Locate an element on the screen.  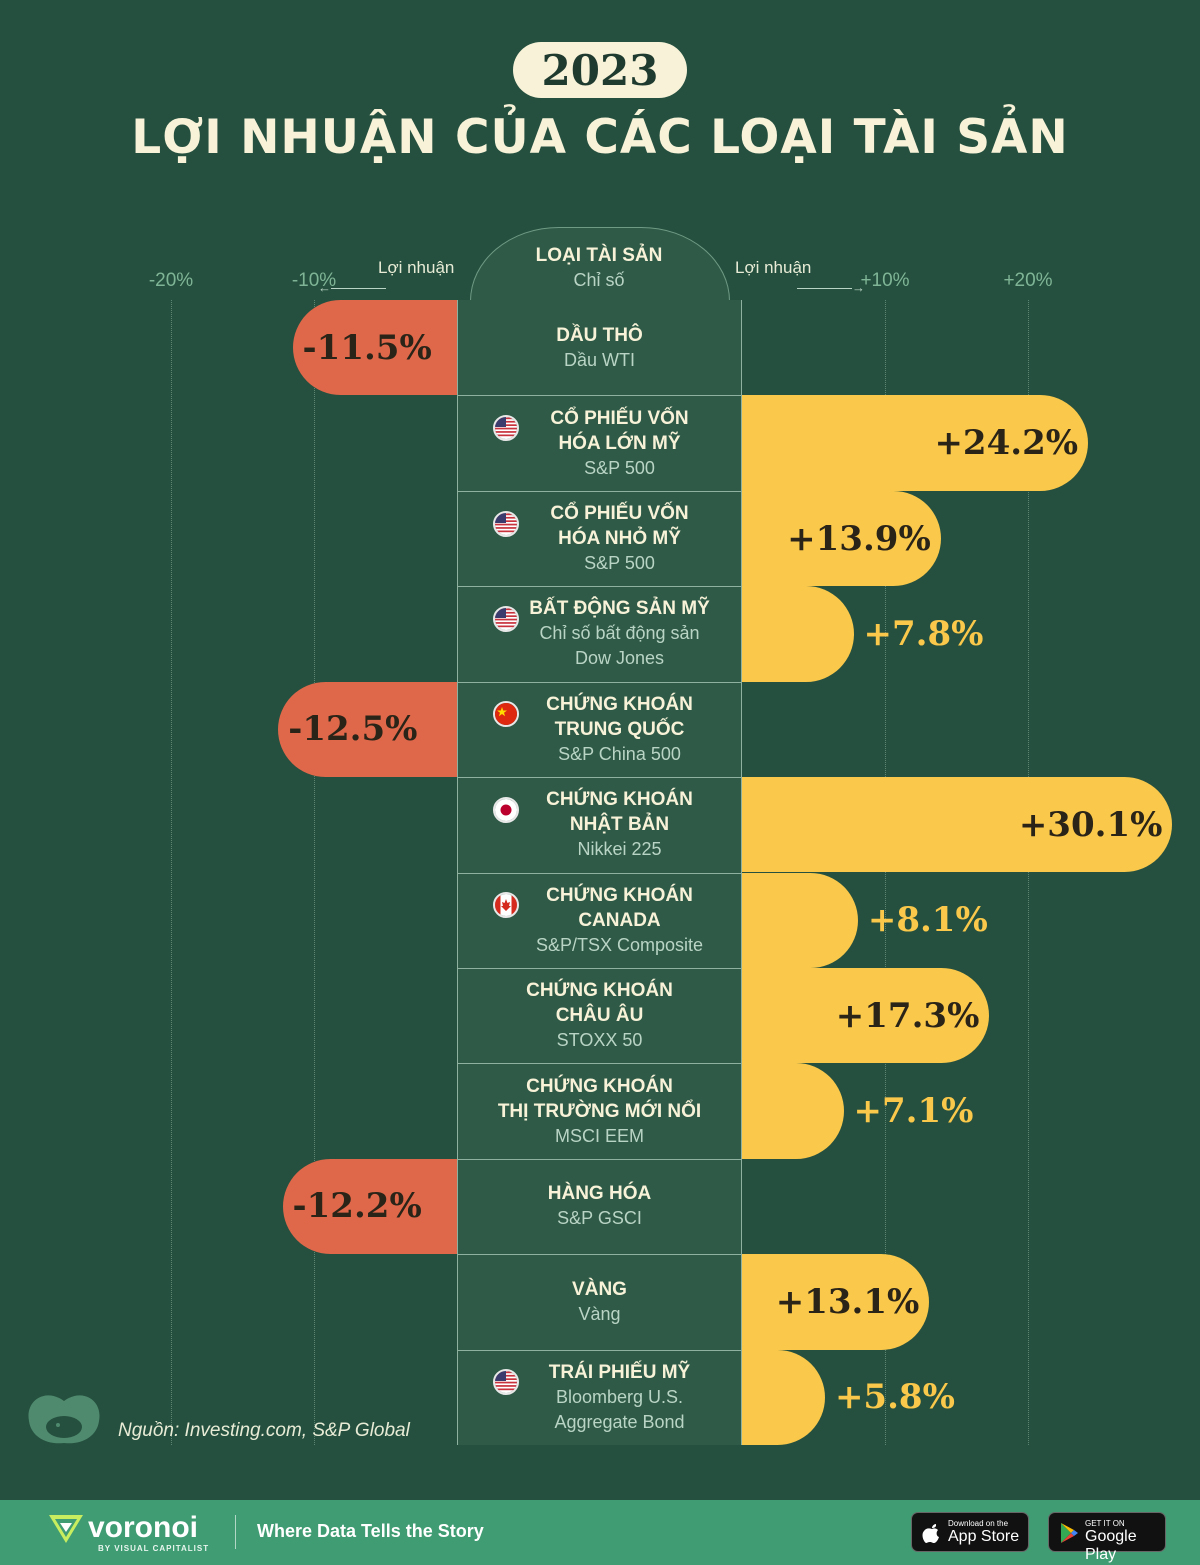
positive-bar: +17.3% is located at coordinates (866, 1015).